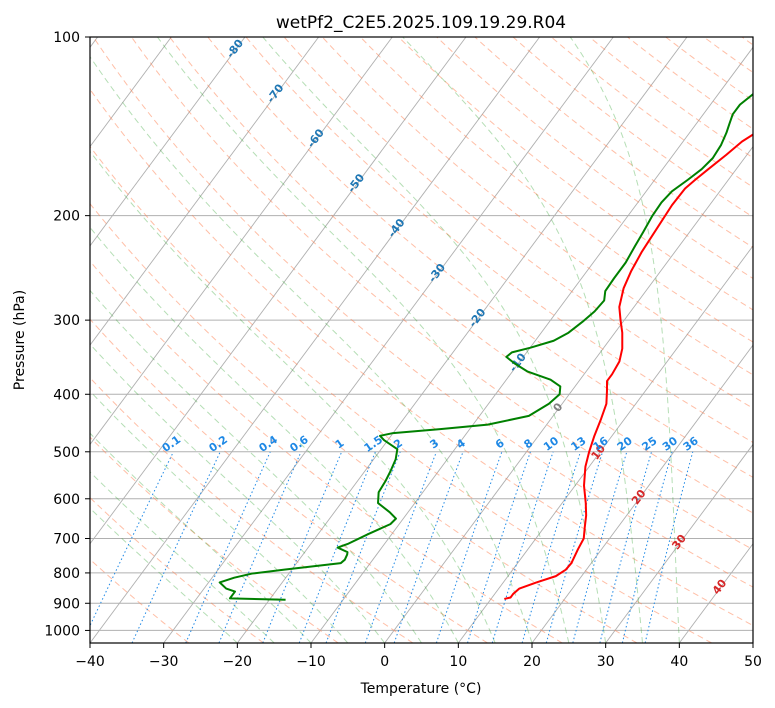 The image size is (775, 708). I want to click on y-tick-label: 800, so click(66, 574).